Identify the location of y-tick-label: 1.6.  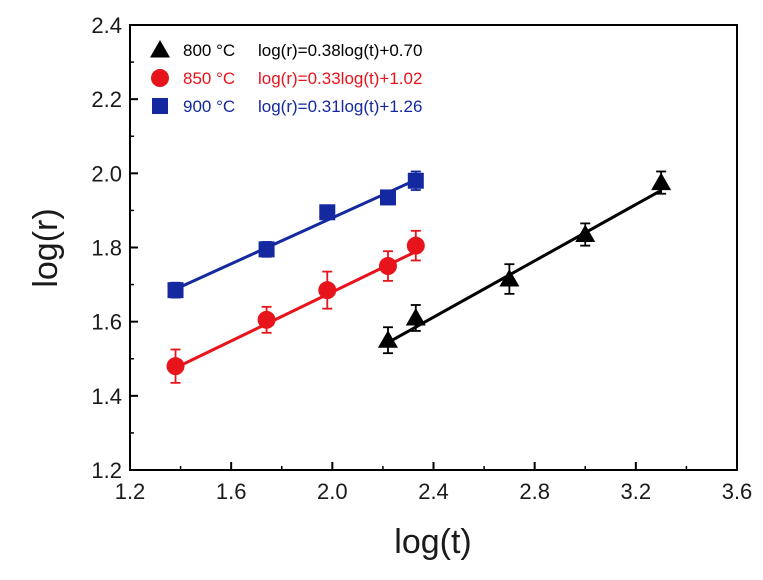
(106, 322).